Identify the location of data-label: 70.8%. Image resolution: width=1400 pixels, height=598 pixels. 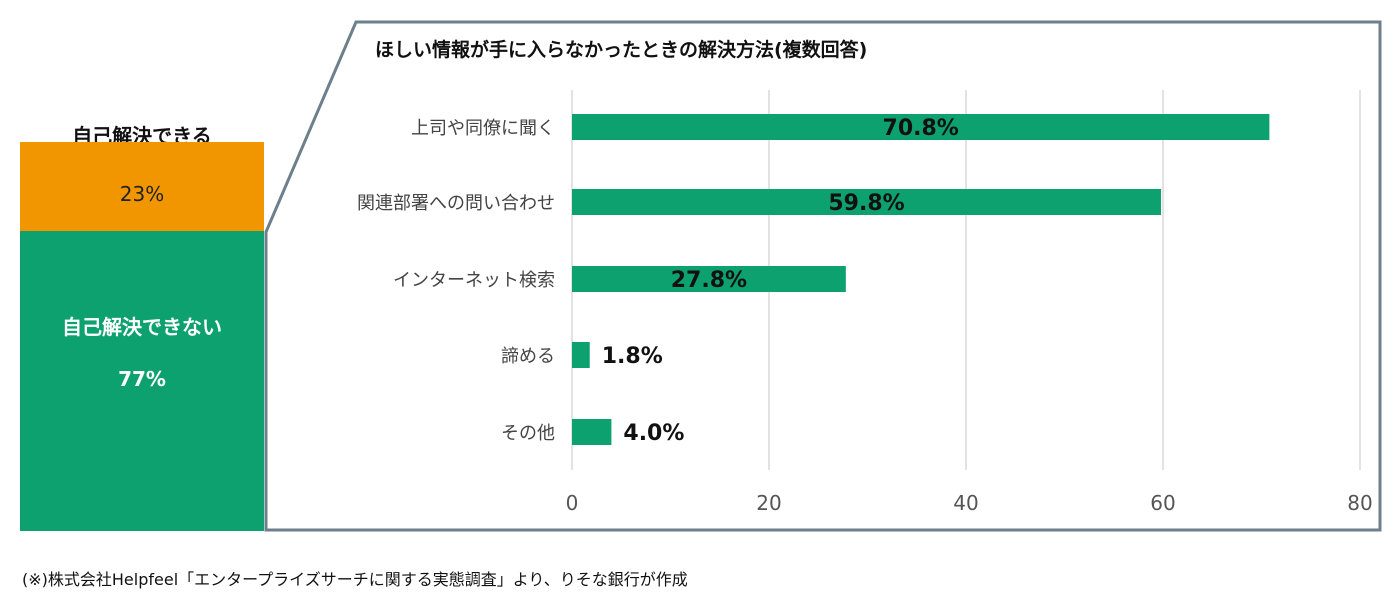
(921, 128).